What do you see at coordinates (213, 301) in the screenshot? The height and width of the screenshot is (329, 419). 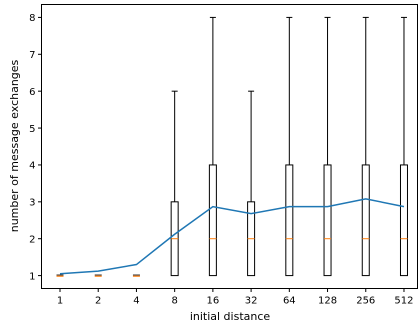 I see `x-tick-label: 16` at bounding box center [213, 301].